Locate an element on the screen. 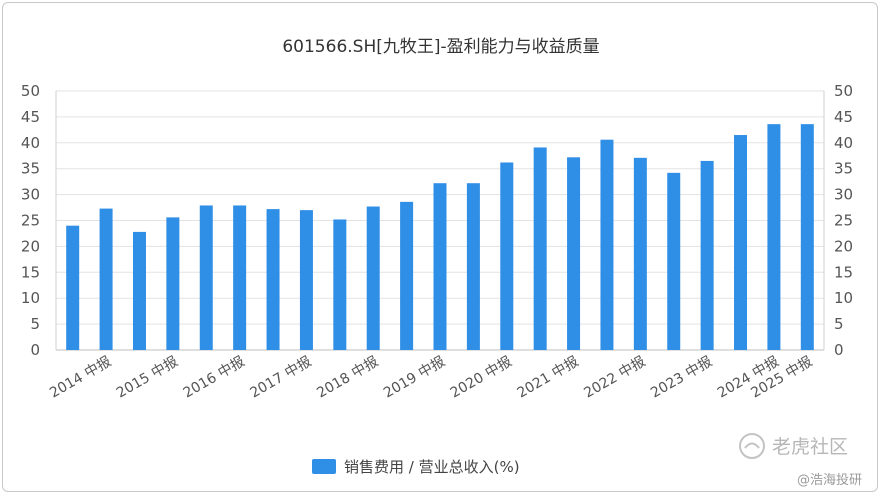  y-tick-label-left: 25 is located at coordinates (30, 221).